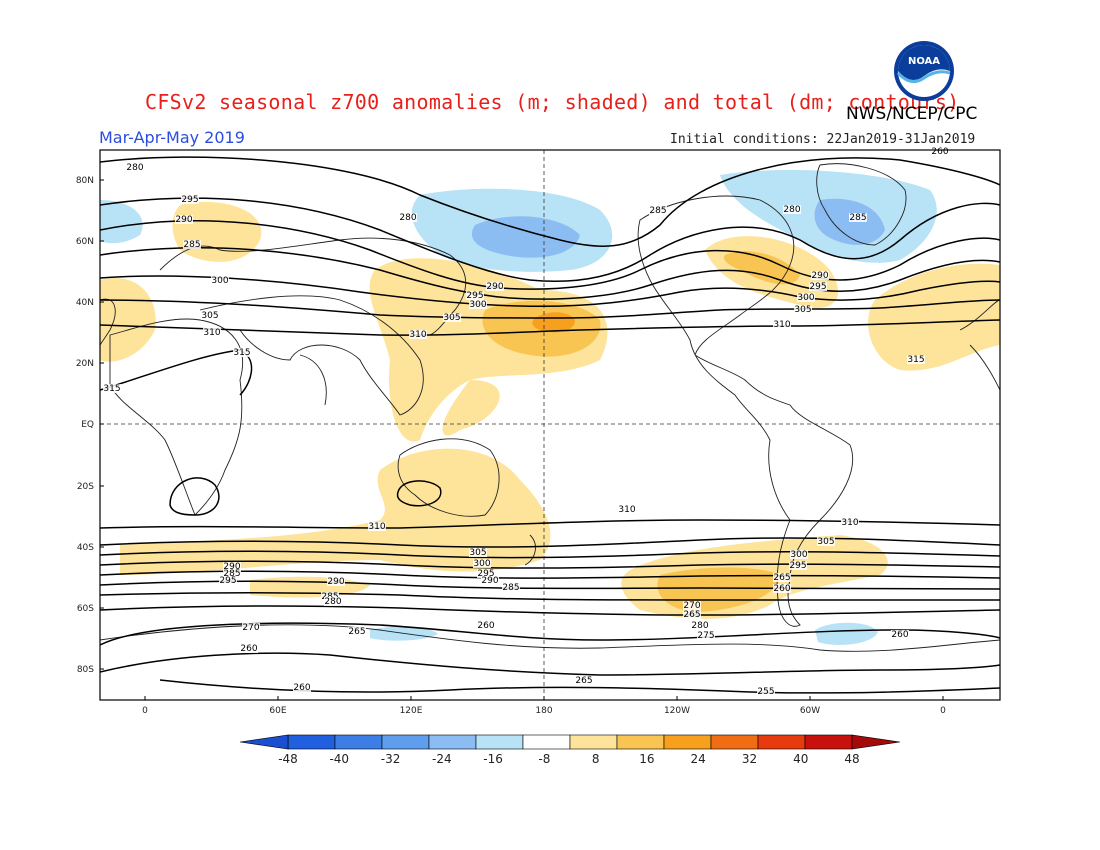  What do you see at coordinates (121, 222) in the screenshot?
I see `negative-anomaly-atlantic-north` at bounding box center [121, 222].